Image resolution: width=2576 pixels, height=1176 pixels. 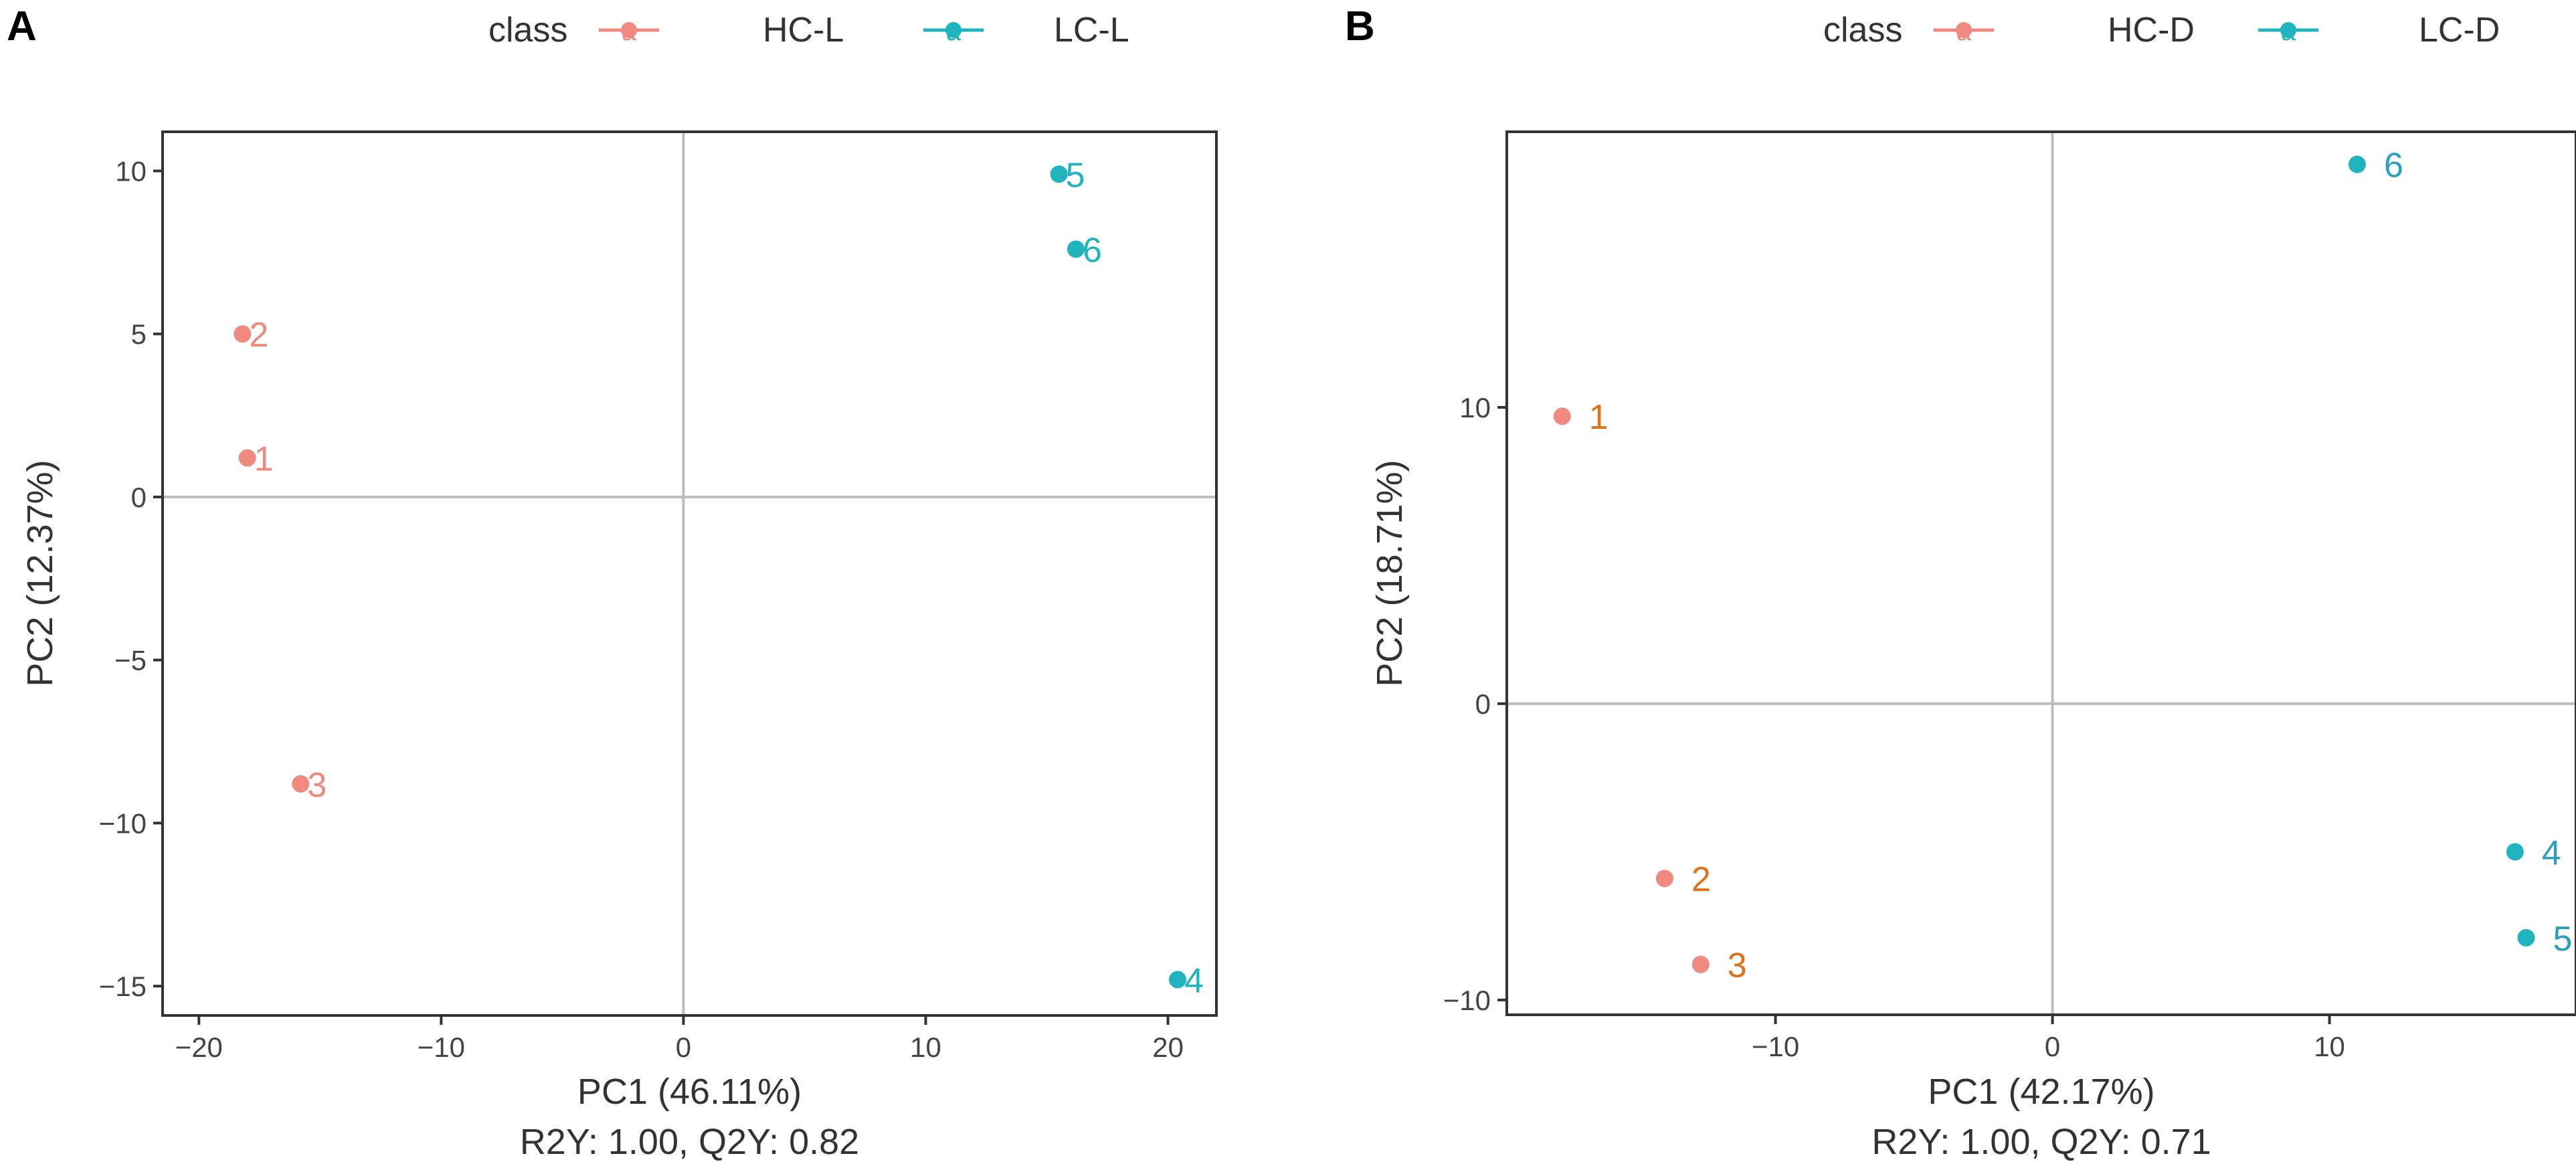 What do you see at coordinates (199, 1047) in the screenshot?
I see `x-tick-label: −20` at bounding box center [199, 1047].